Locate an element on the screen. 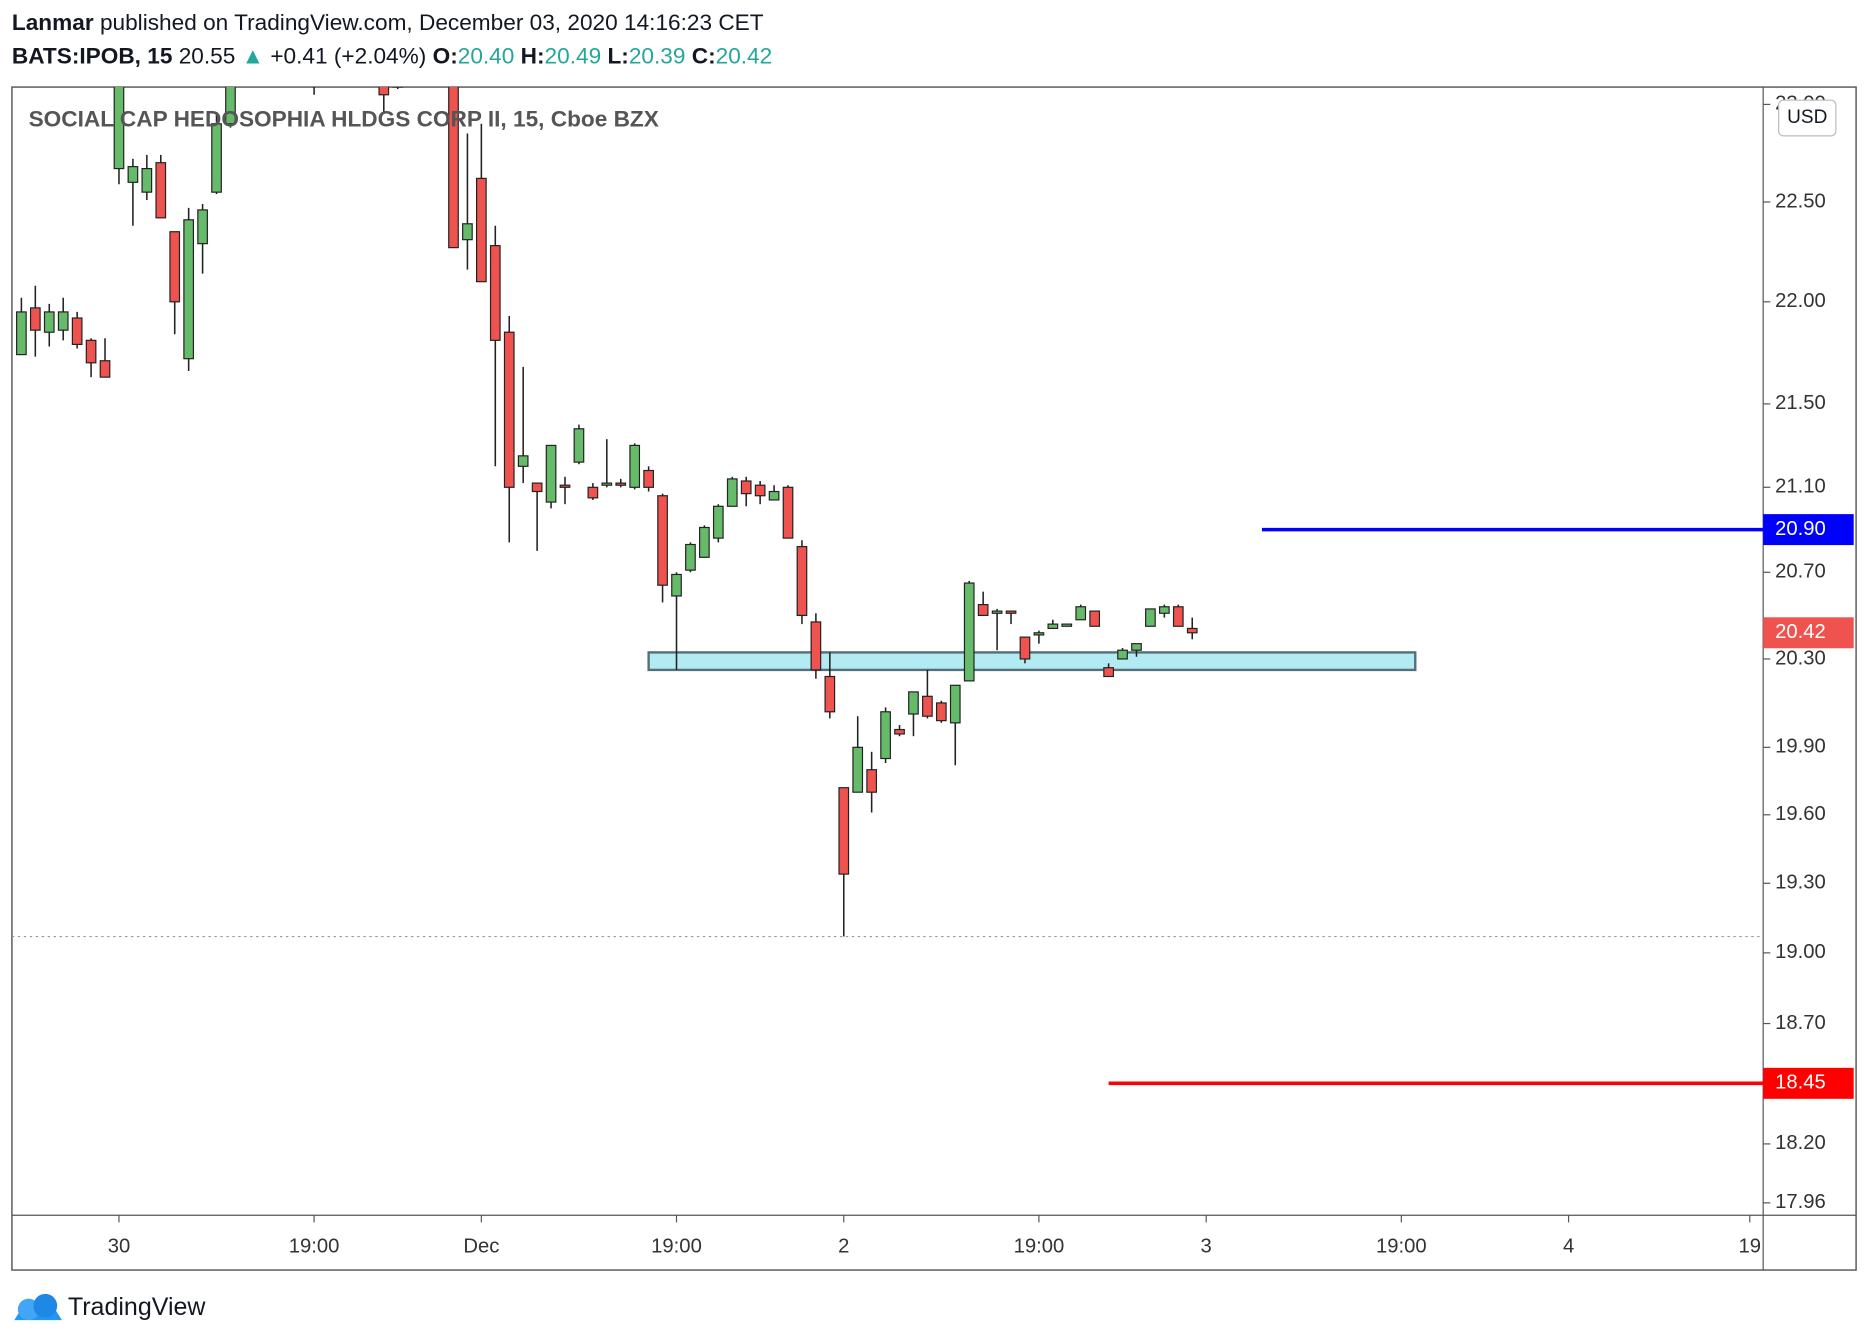 Image resolution: width=1868 pixels, height=1344 pixels. y-tick-label: 19.30 is located at coordinates (1800, 883).